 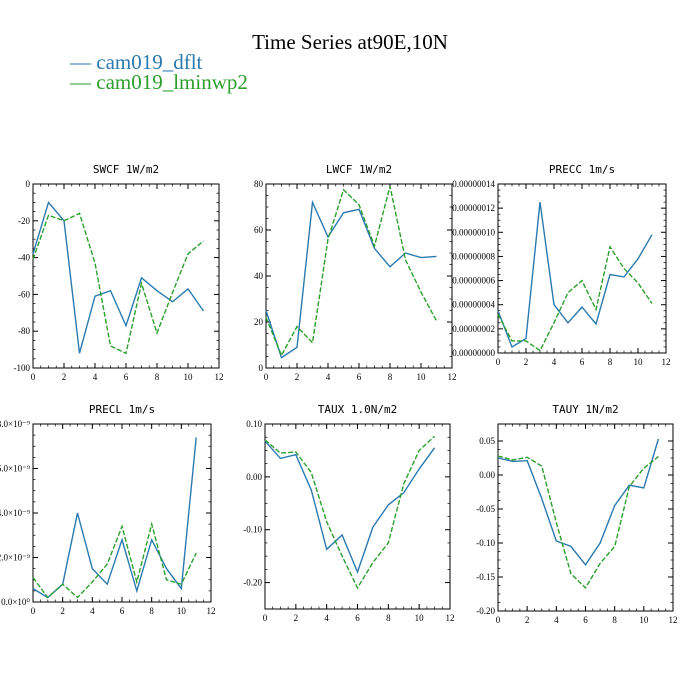 What do you see at coordinates (24, 294) in the screenshot?
I see `y-tick-label: -60` at bounding box center [24, 294].